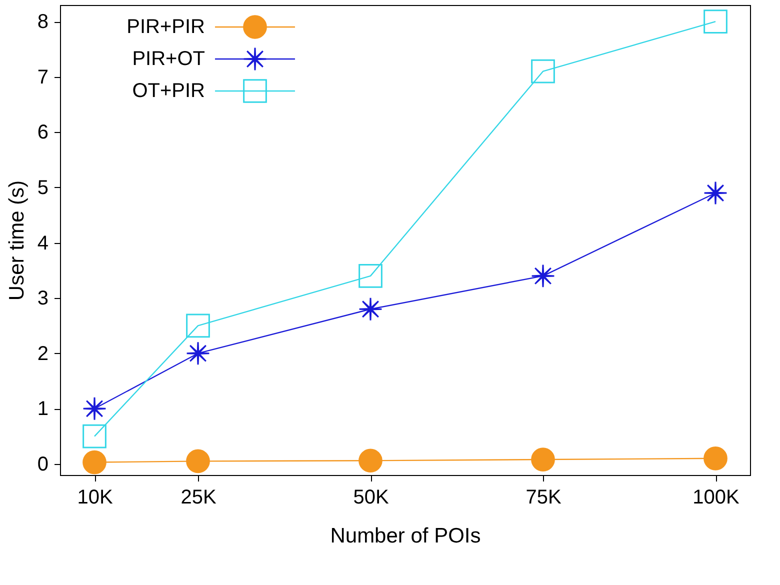 Image resolution: width=780 pixels, height=585 pixels. What do you see at coordinates (168, 91) in the screenshot?
I see `legend-label: OT+PIR` at bounding box center [168, 91].